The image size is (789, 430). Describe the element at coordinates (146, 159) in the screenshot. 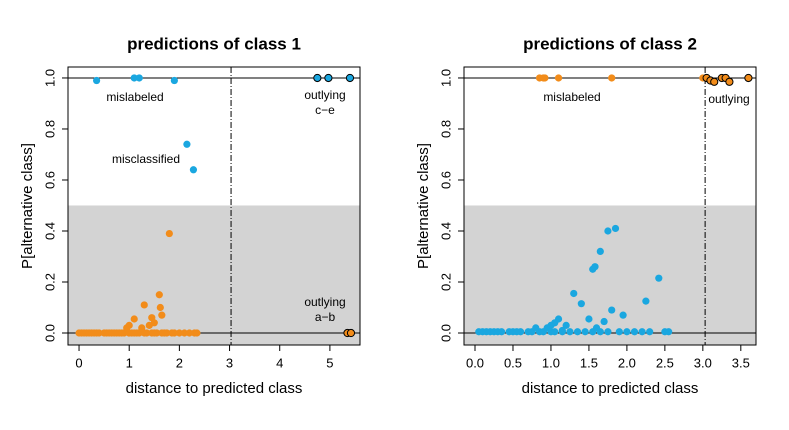

I see `annotation: misclassified` at that location.